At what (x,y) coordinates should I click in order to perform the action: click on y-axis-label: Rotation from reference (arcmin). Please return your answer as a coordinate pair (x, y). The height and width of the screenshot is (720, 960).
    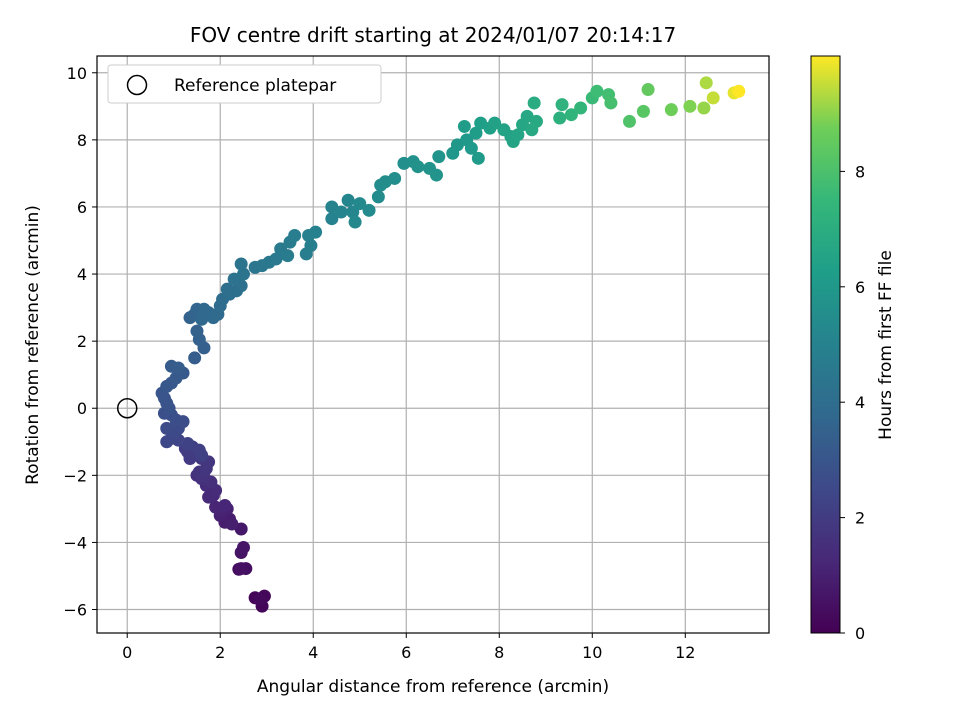
    Looking at the image, I should click on (33, 345).